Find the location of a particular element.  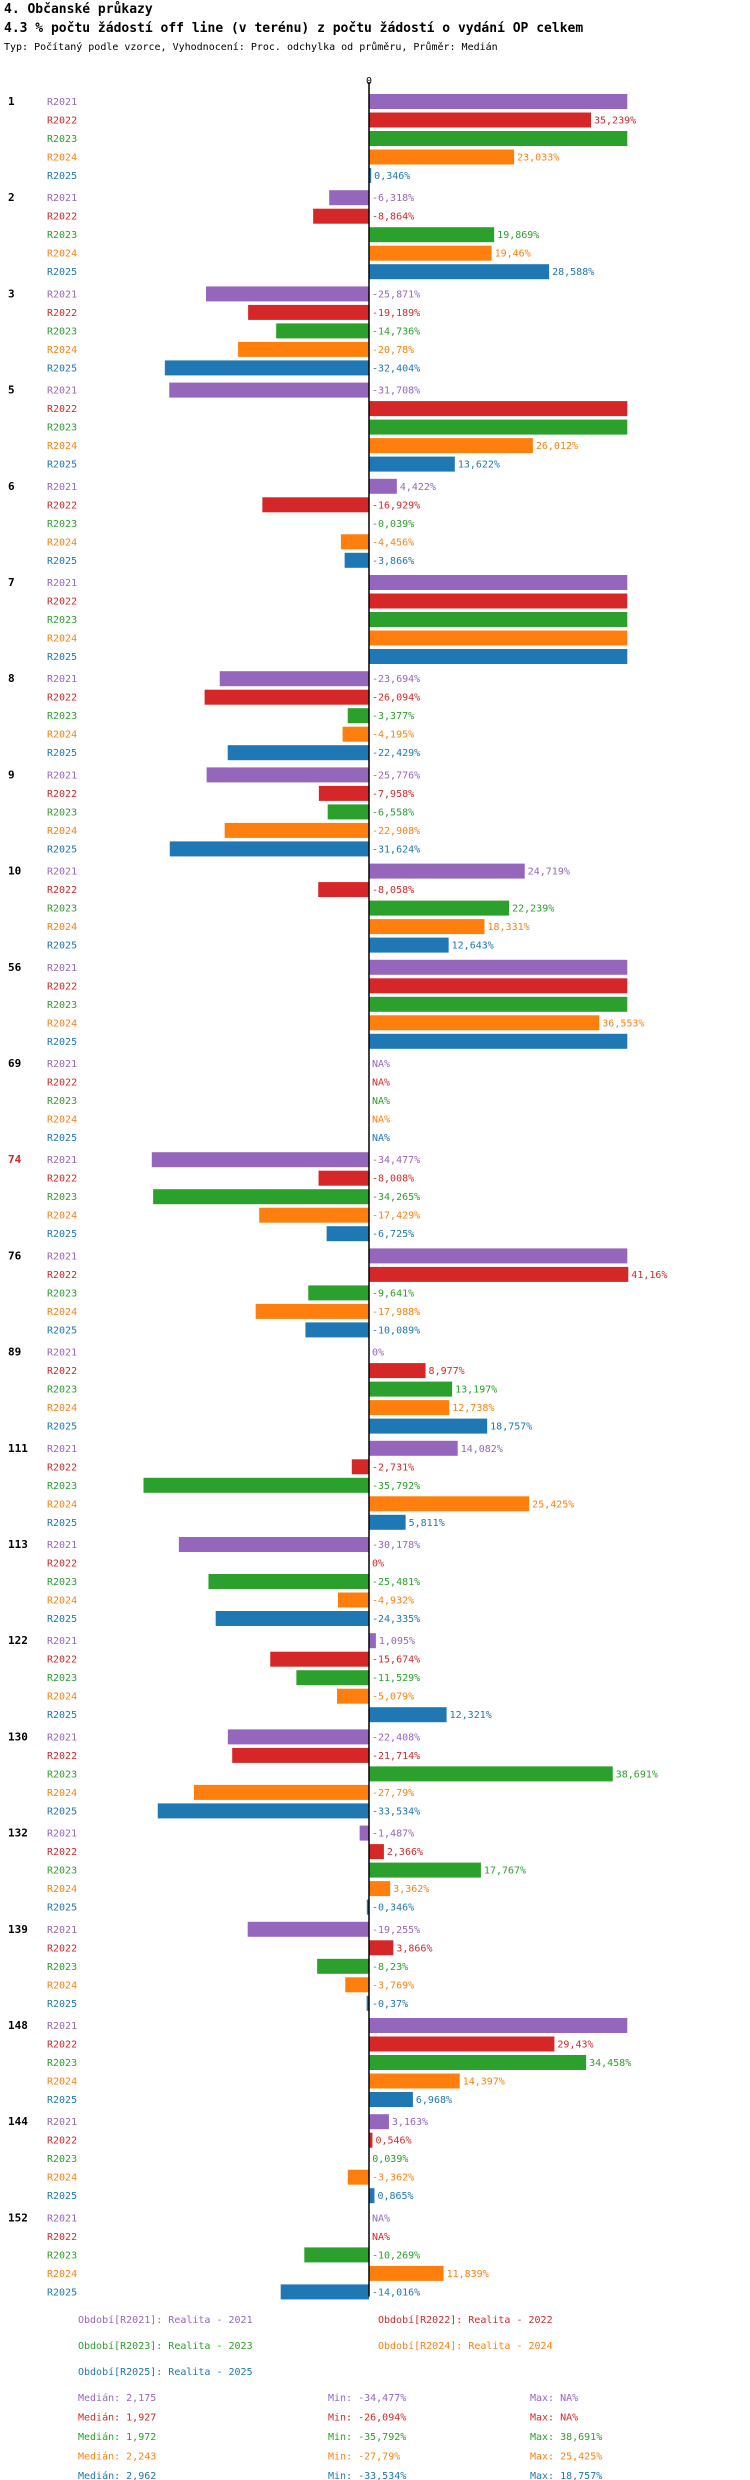

legend-entry: Období[R2022]: Realita - 2022 is located at coordinates (465, 2320).